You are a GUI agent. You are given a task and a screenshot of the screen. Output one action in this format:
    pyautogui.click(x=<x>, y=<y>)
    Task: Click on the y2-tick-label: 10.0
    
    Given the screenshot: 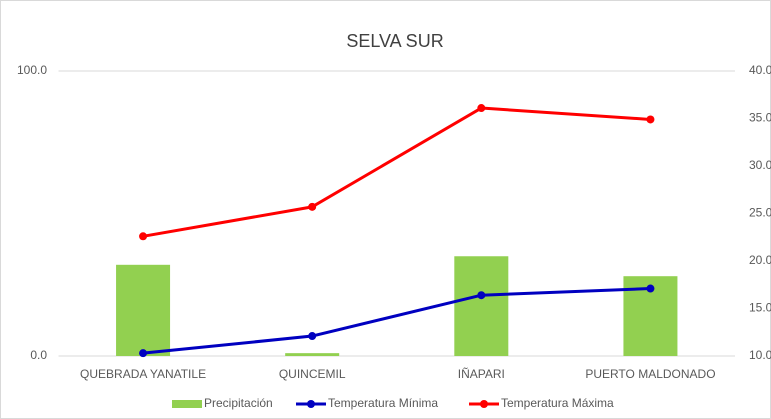 What is the action you would take?
    pyautogui.click(x=760, y=355)
    